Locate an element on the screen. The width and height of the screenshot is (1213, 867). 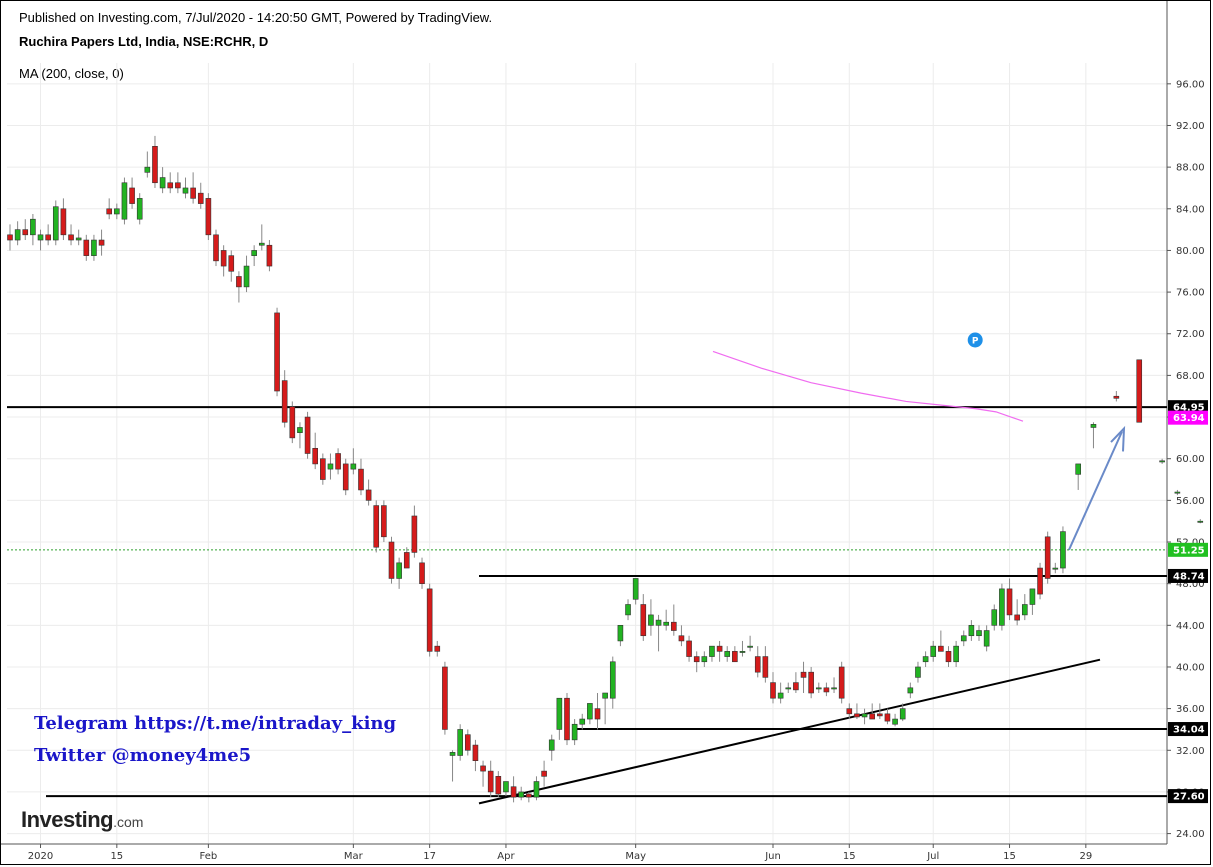
x-tick-label: Apr is located at coordinates (506, 856).